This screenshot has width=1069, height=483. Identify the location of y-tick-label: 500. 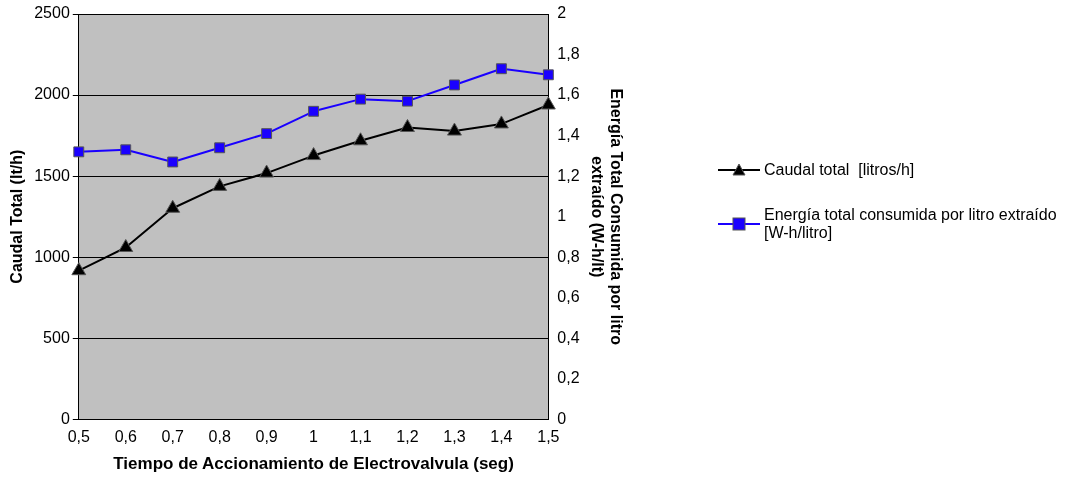
(56, 337).